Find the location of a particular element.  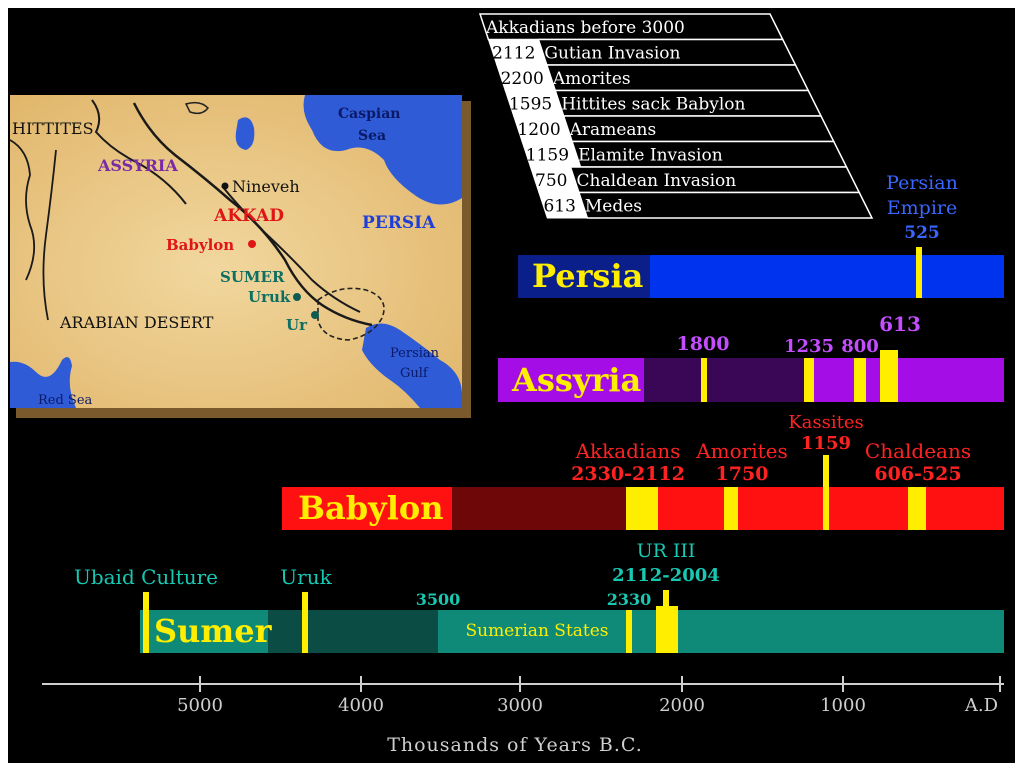

caspian-sea is located at coordinates (382, 150).